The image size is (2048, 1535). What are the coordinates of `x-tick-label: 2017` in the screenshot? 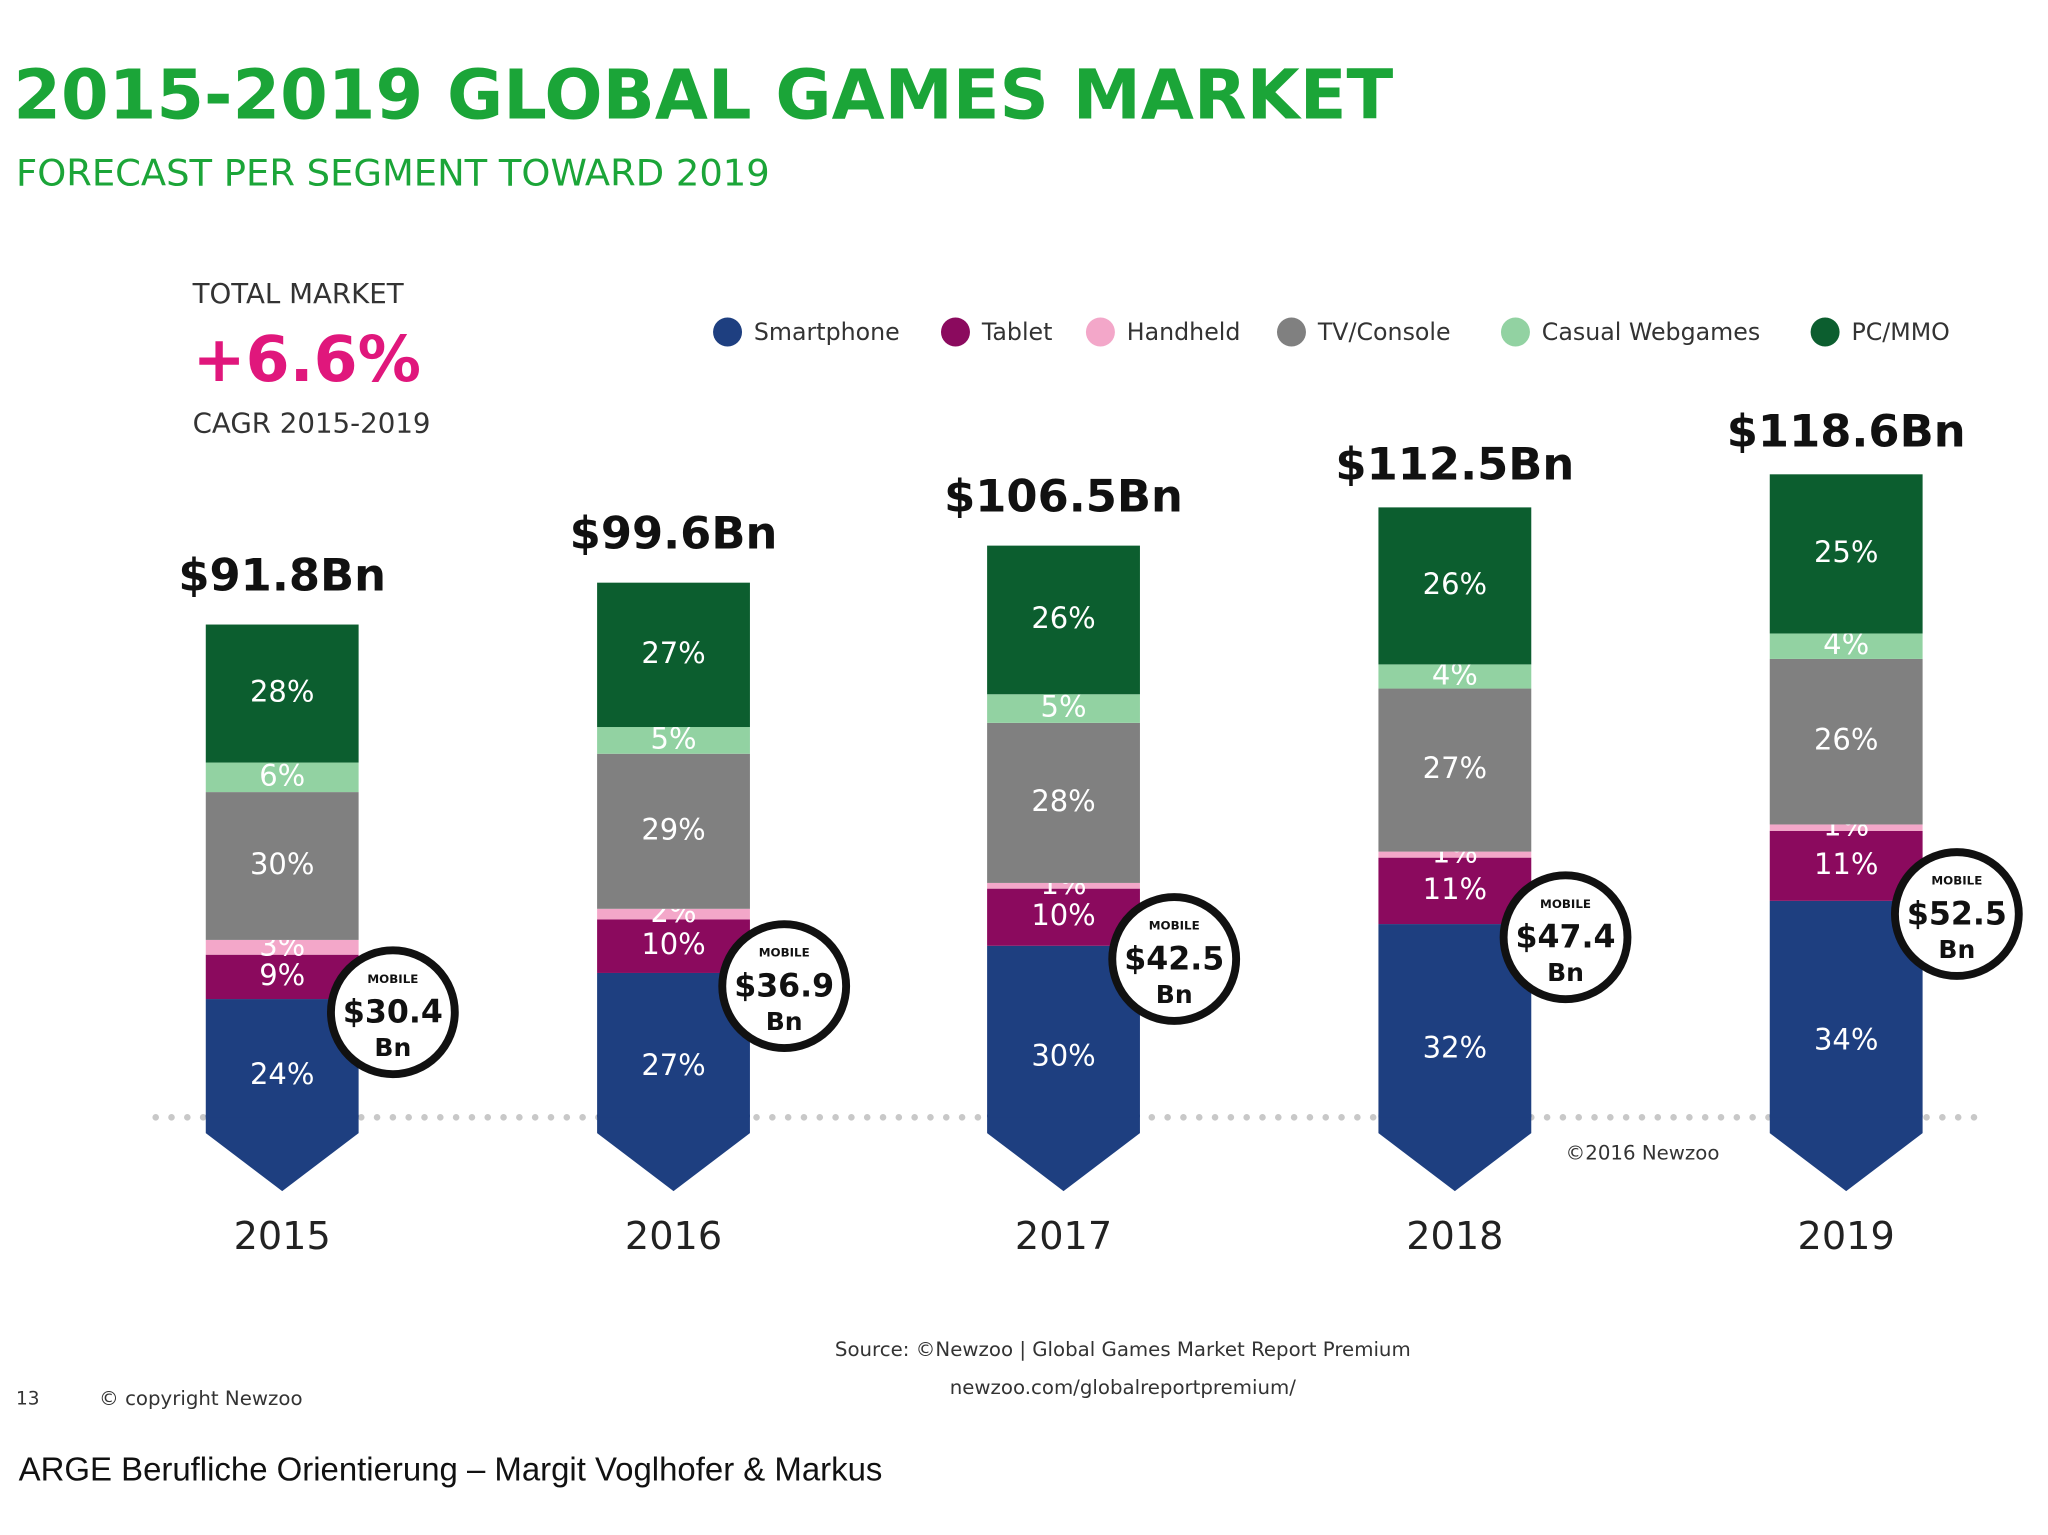 It's located at (1063, 1237).